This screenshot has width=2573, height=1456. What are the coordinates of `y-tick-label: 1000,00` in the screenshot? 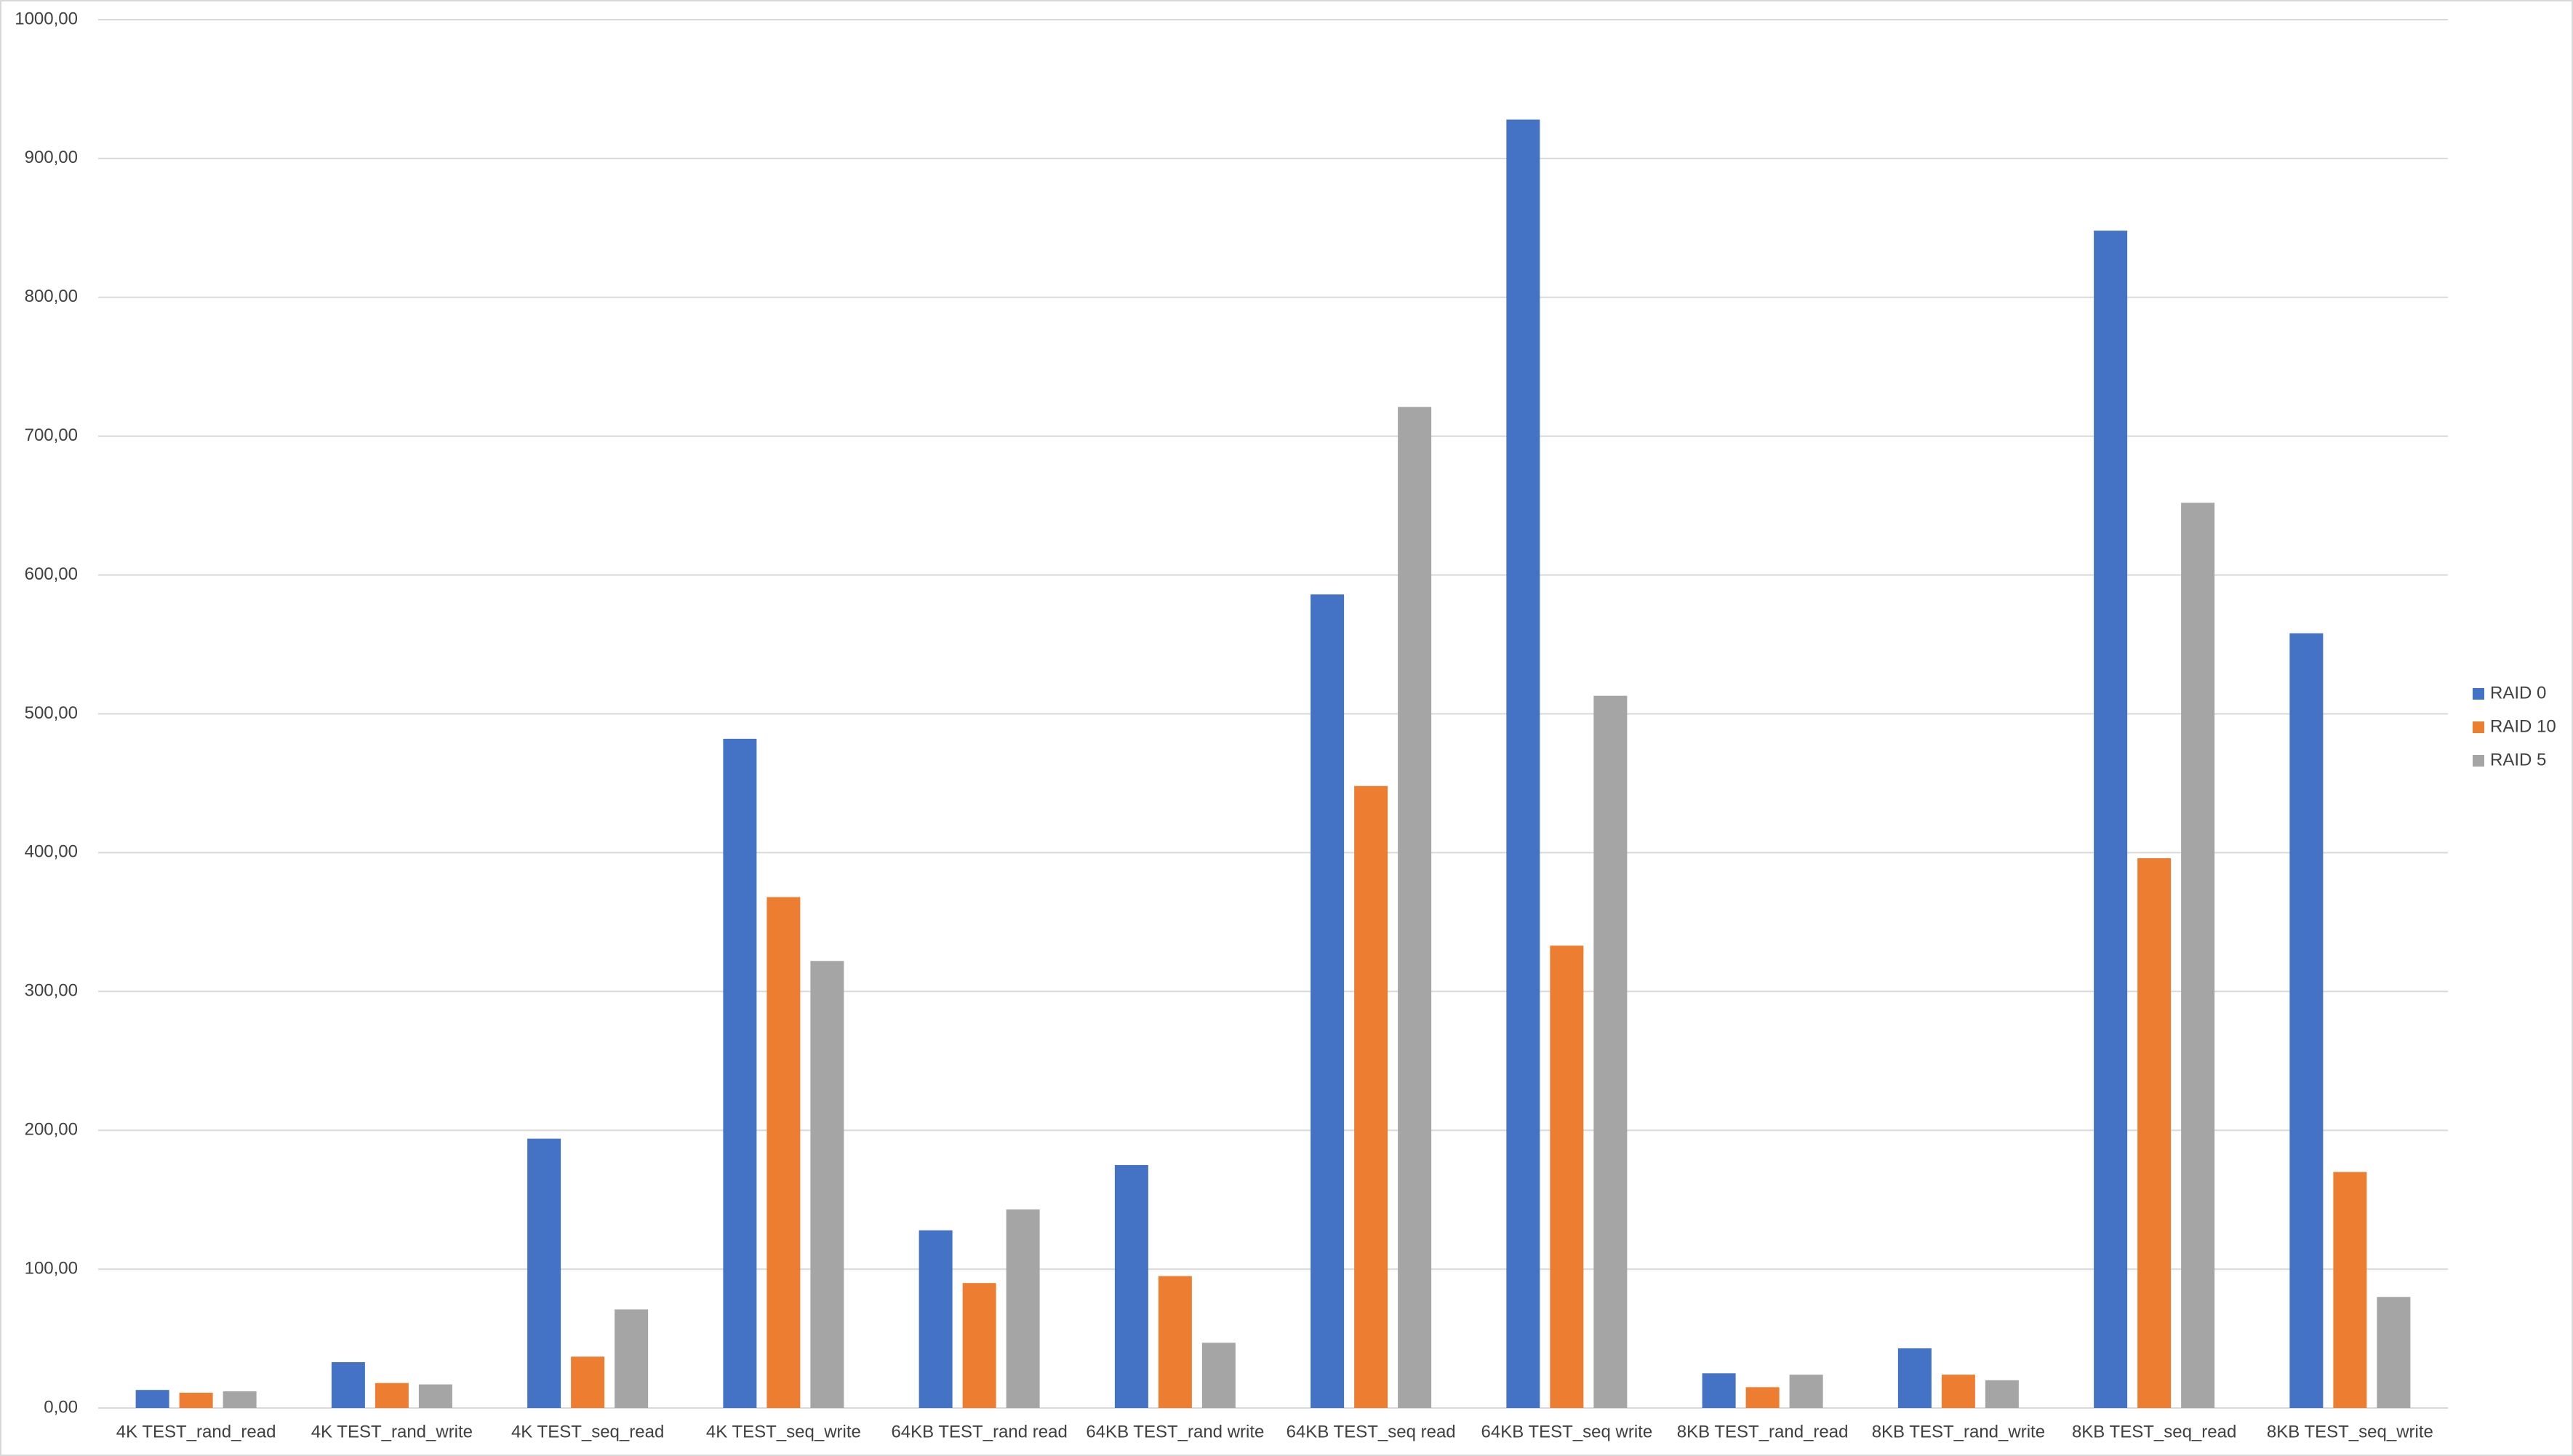 It's located at (46, 18).